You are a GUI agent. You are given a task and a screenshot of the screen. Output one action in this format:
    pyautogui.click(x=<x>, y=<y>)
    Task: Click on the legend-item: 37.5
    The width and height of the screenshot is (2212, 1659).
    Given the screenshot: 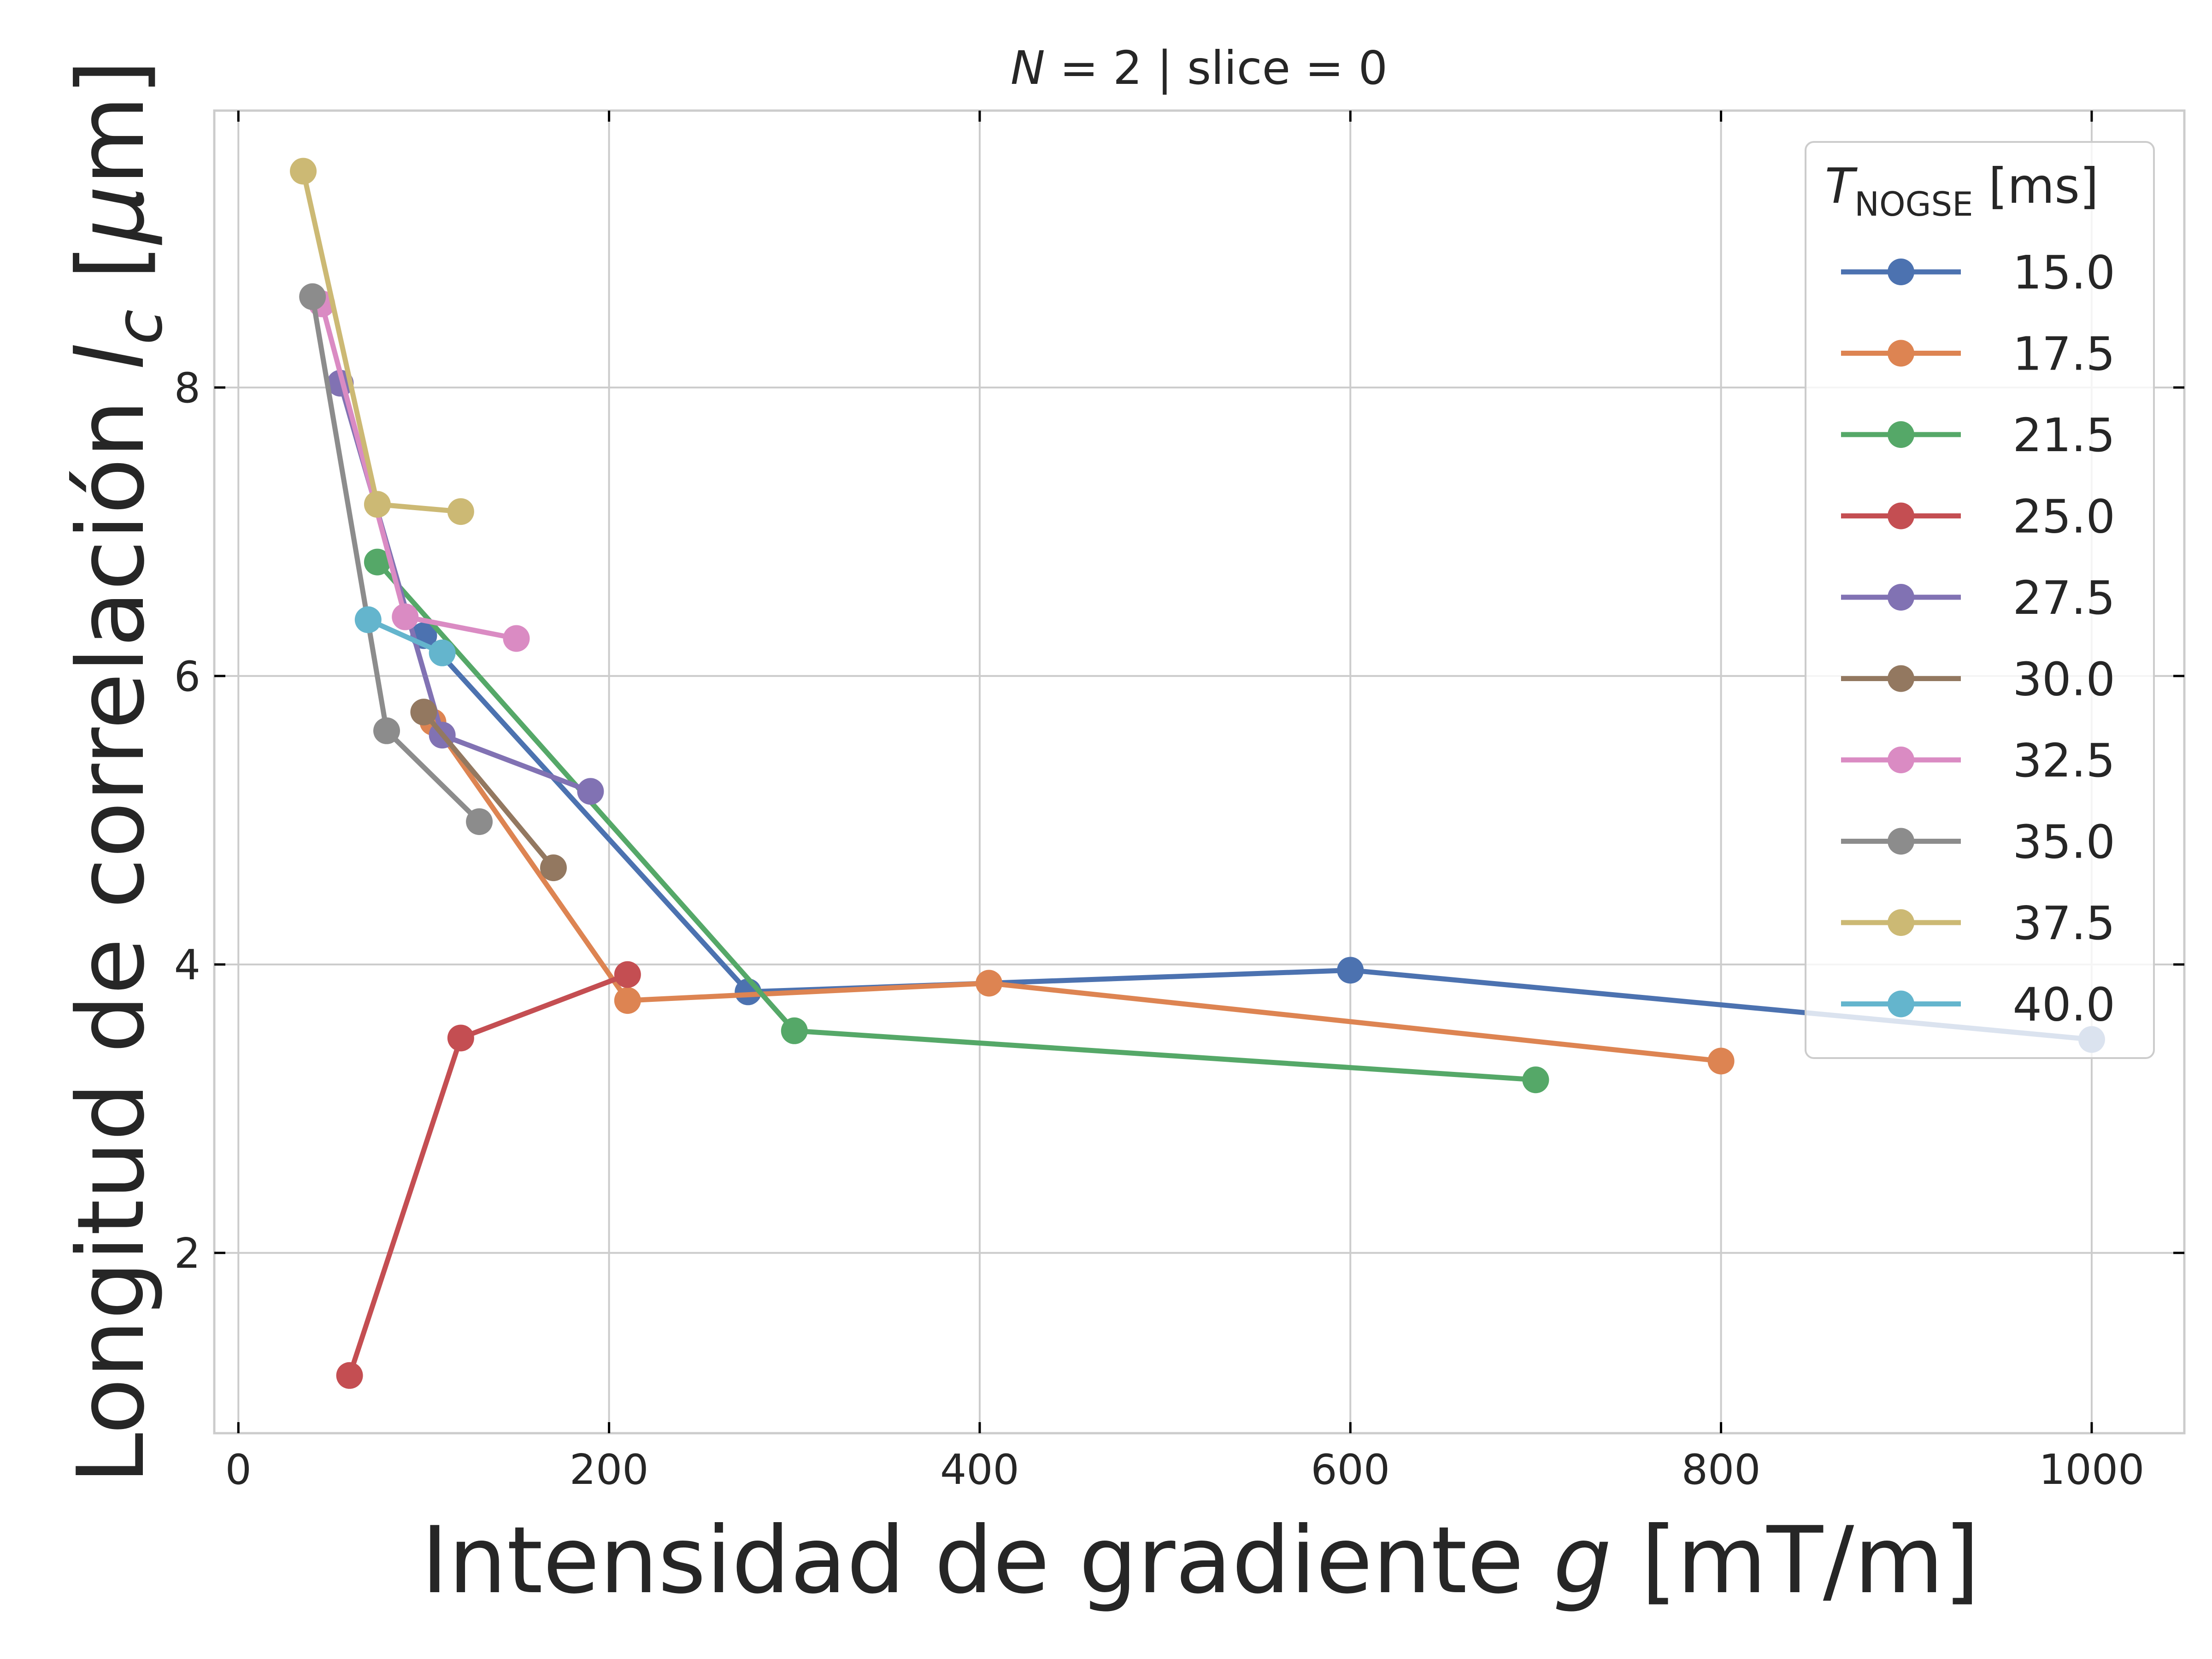 What is the action you would take?
    pyautogui.click(x=1978, y=923)
    